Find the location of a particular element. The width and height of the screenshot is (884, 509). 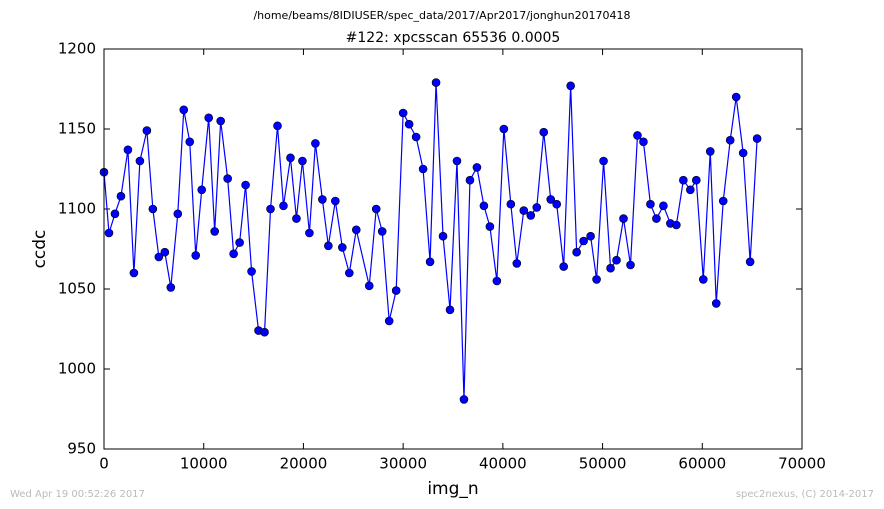

x-axis-label: img_n is located at coordinates (452, 489).